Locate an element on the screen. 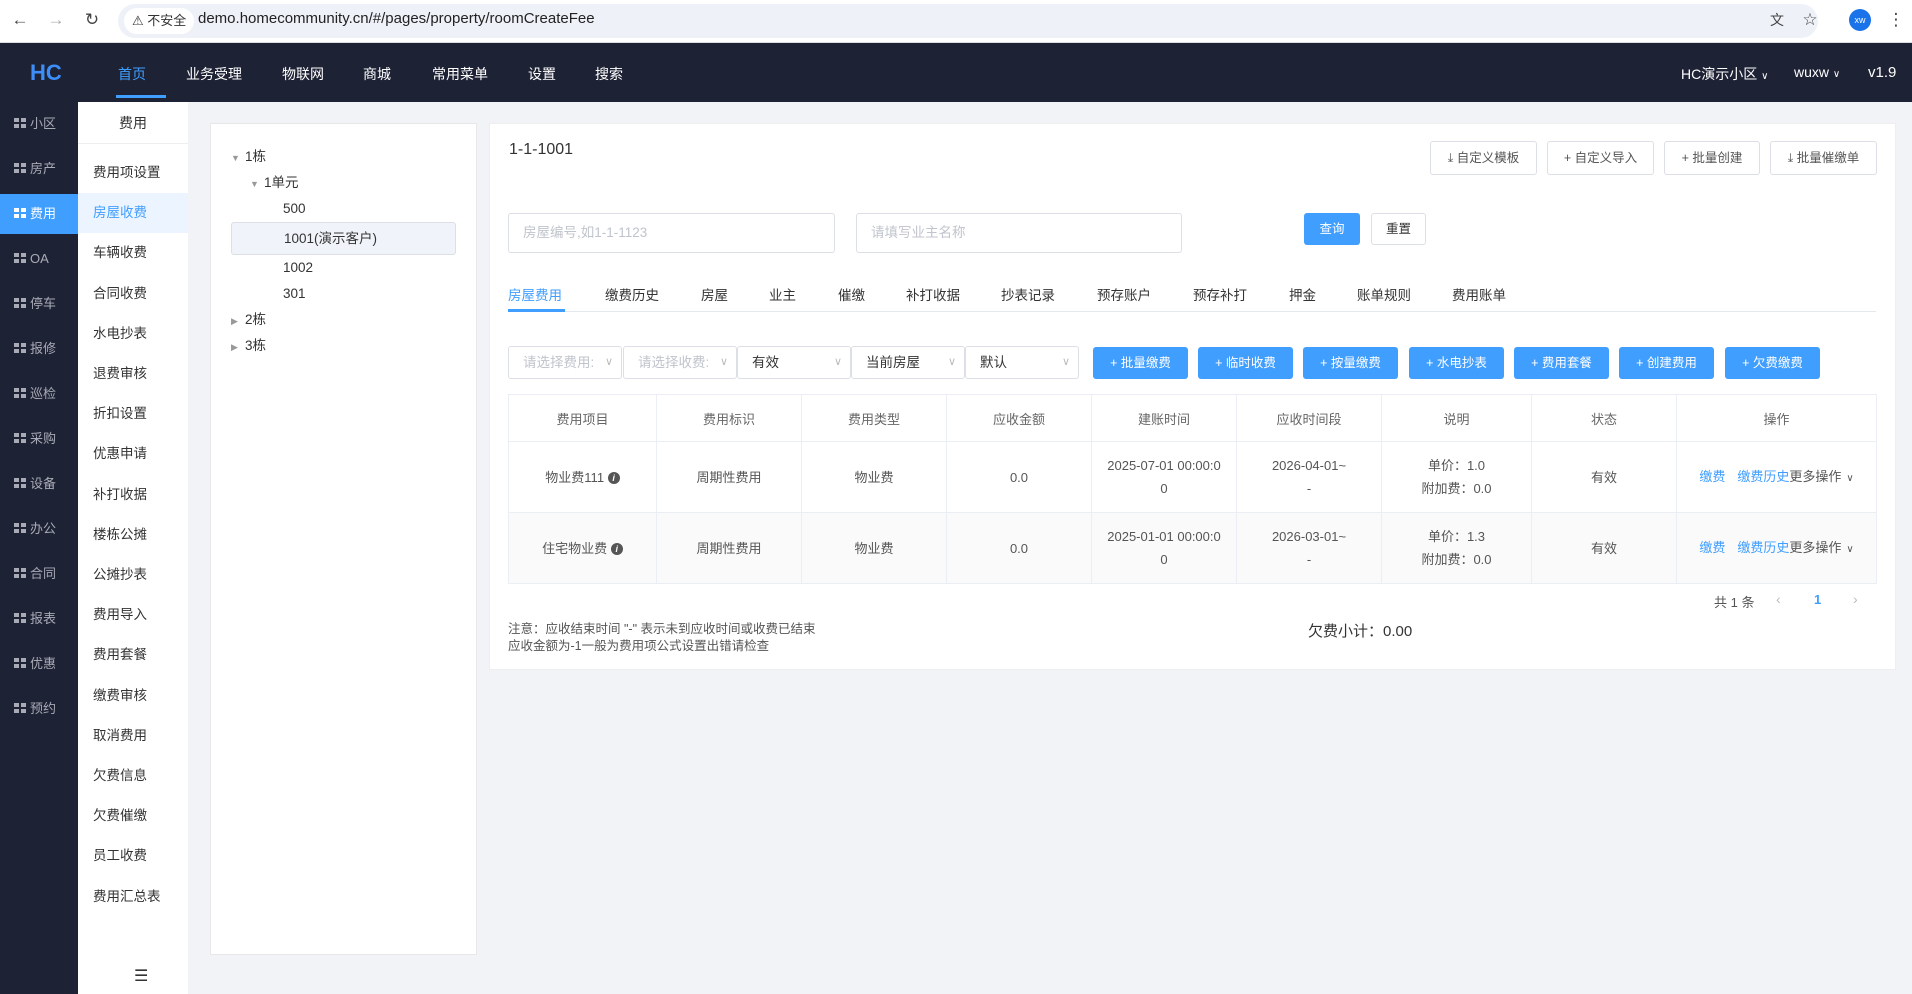  filter-select: 当前房屋 ∨ is located at coordinates (908, 362).